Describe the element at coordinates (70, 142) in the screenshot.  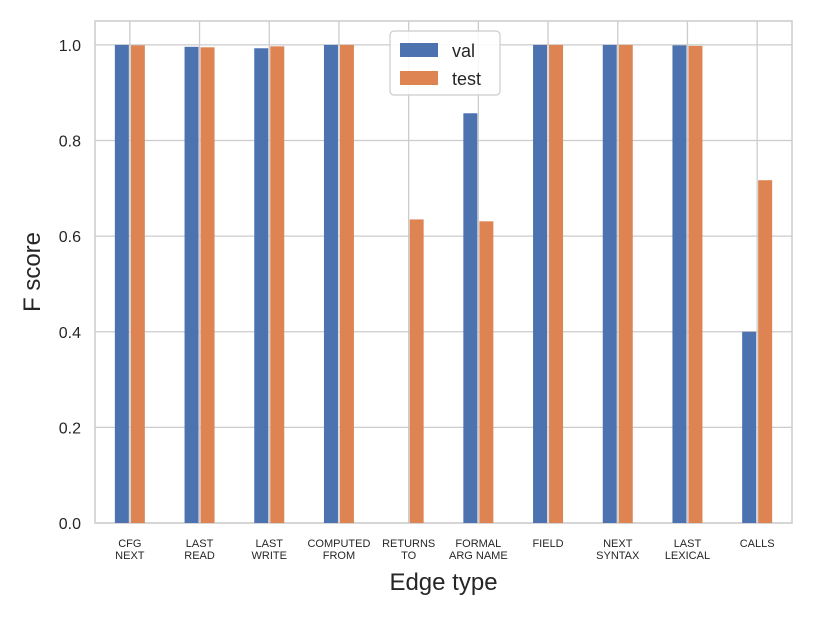
I see `y-tick-label: 0.8` at that location.